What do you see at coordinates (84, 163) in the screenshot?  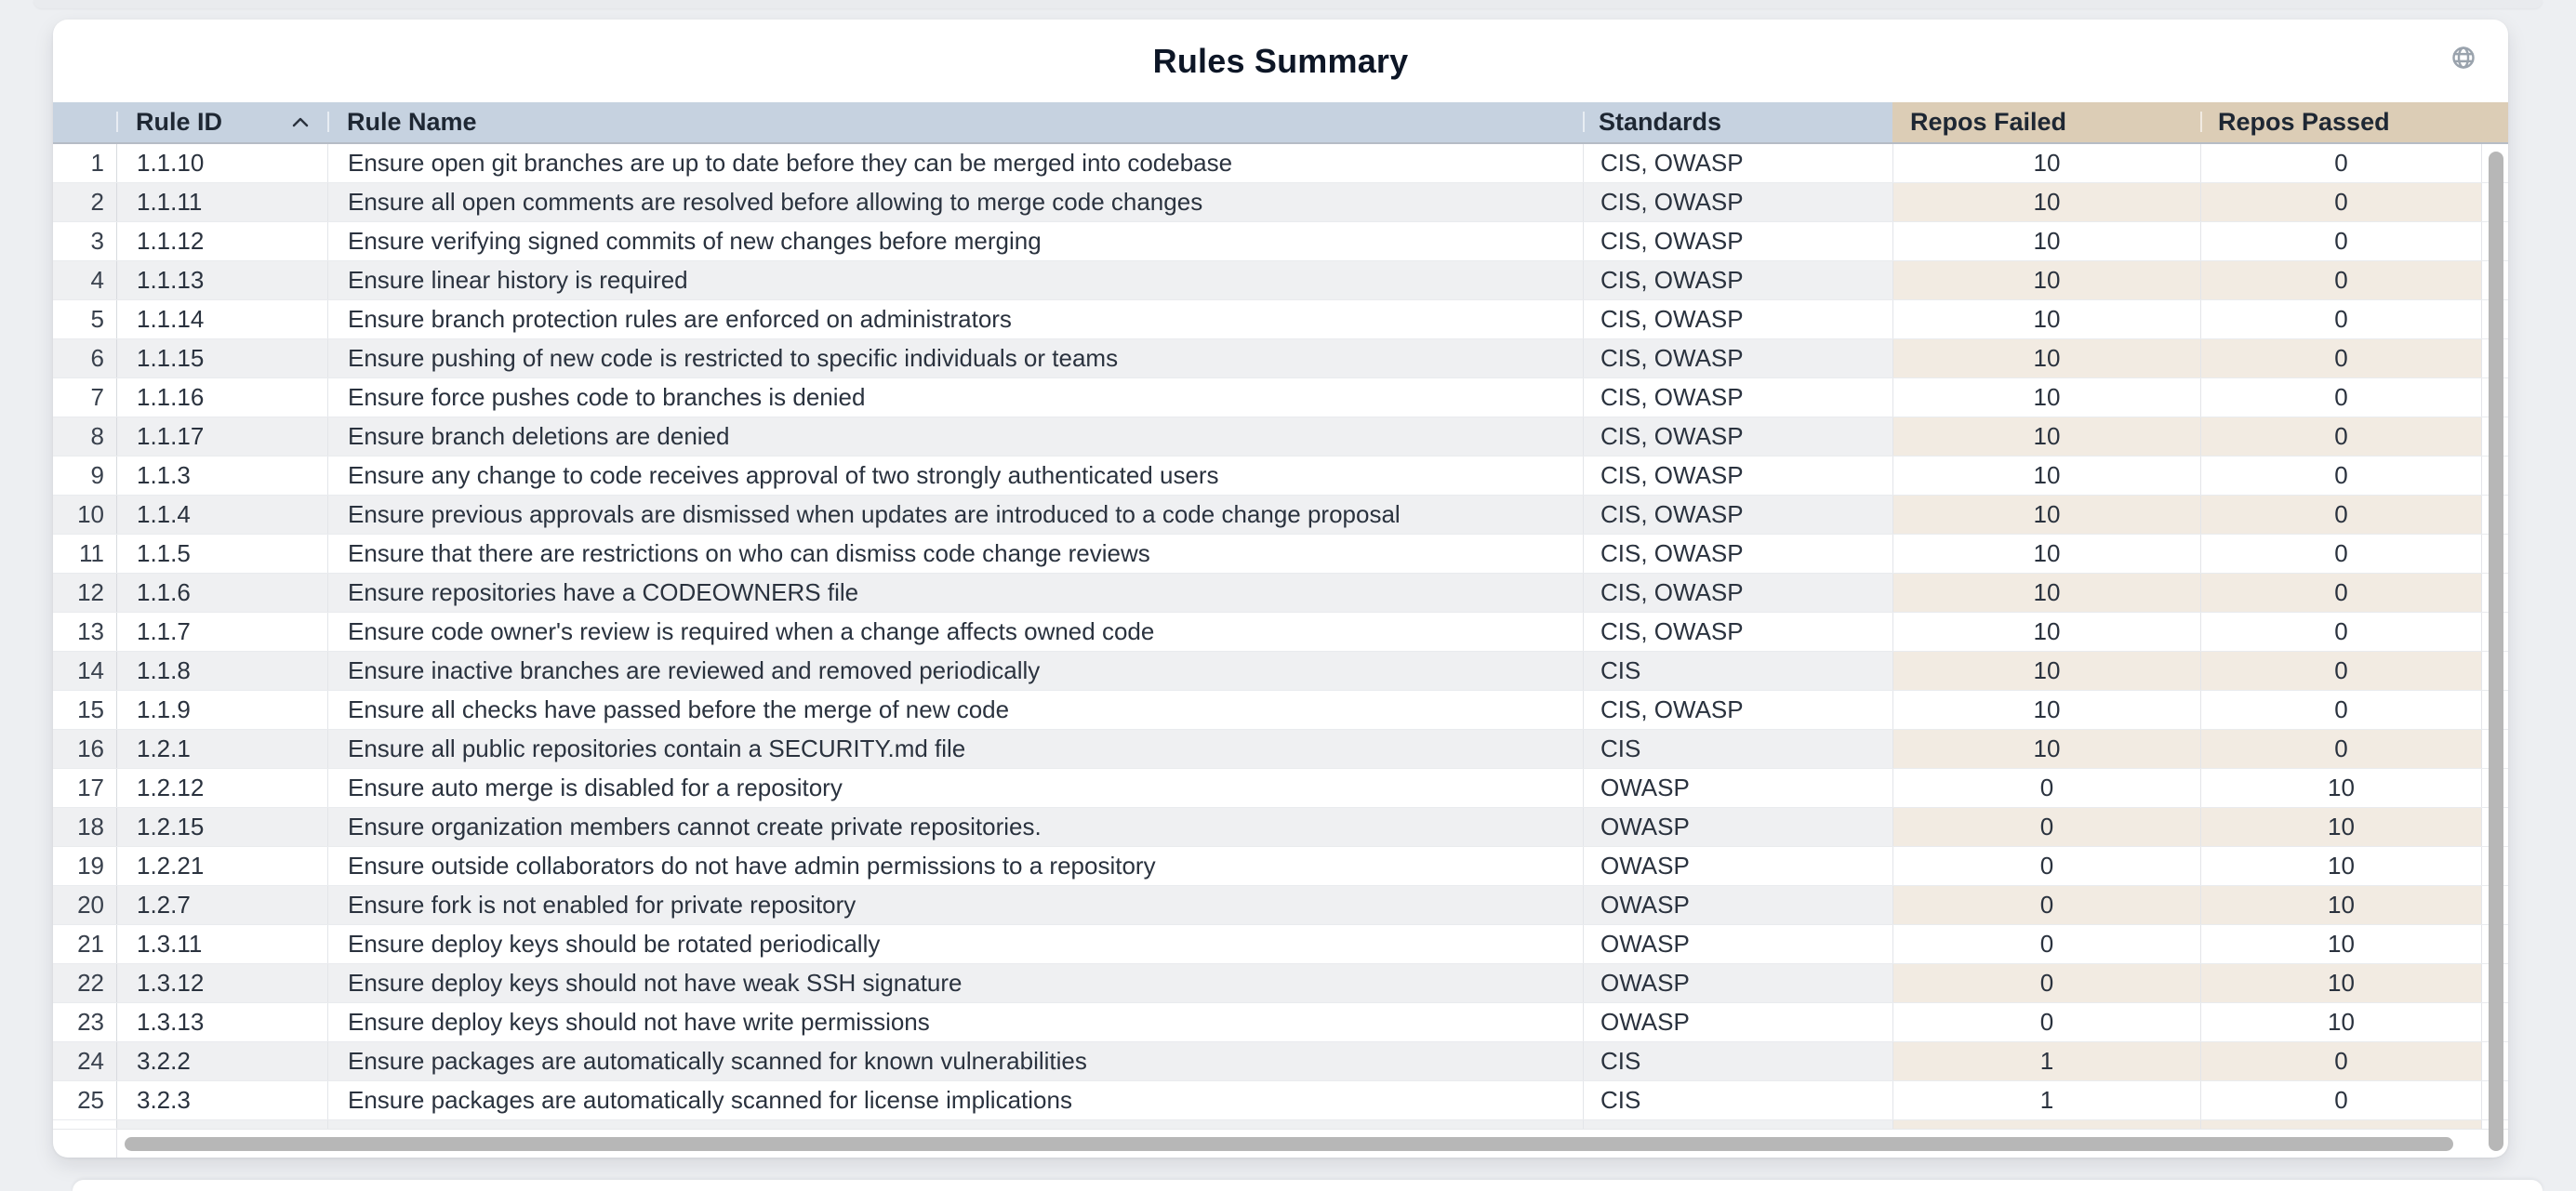 I see `cell-row-index: 1` at bounding box center [84, 163].